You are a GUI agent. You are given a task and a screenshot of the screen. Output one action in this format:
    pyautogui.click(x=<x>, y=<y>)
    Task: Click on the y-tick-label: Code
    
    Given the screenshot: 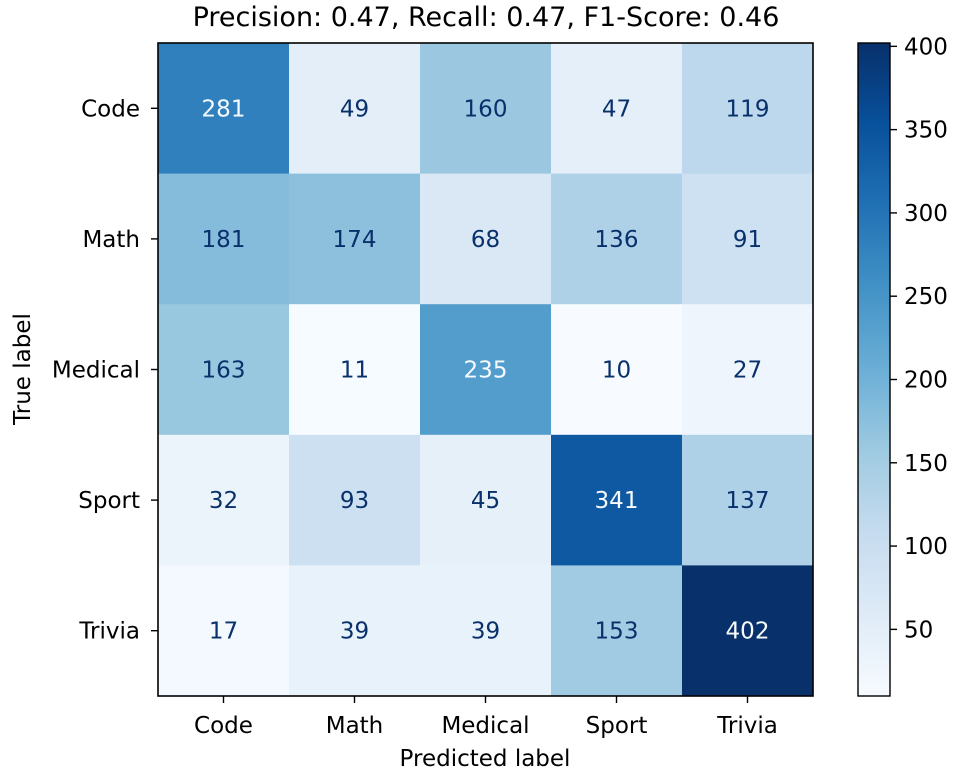 What is the action you would take?
    pyautogui.click(x=110, y=109)
    